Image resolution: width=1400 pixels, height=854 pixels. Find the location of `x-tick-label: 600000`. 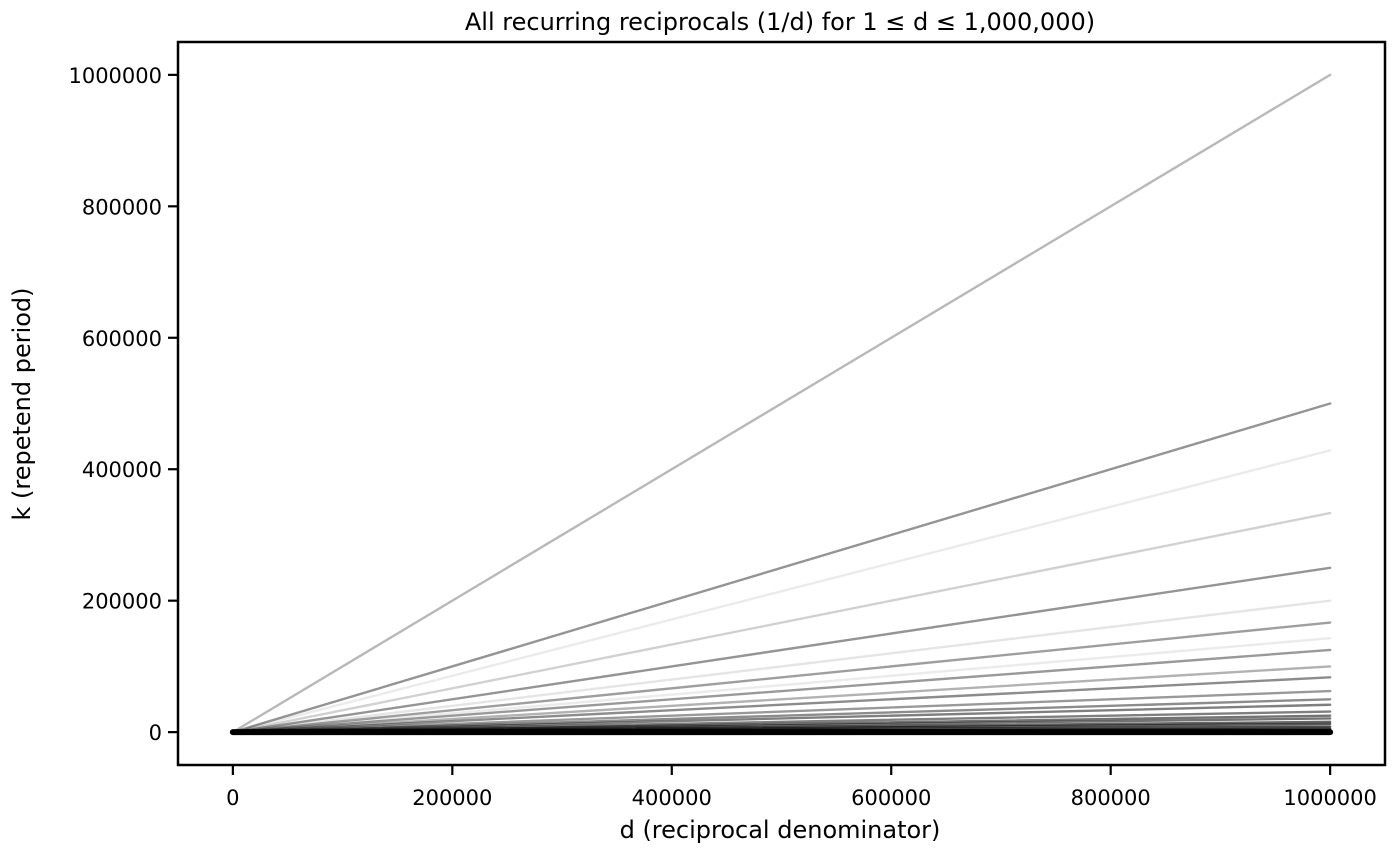

x-tick-label: 600000 is located at coordinates (891, 798).